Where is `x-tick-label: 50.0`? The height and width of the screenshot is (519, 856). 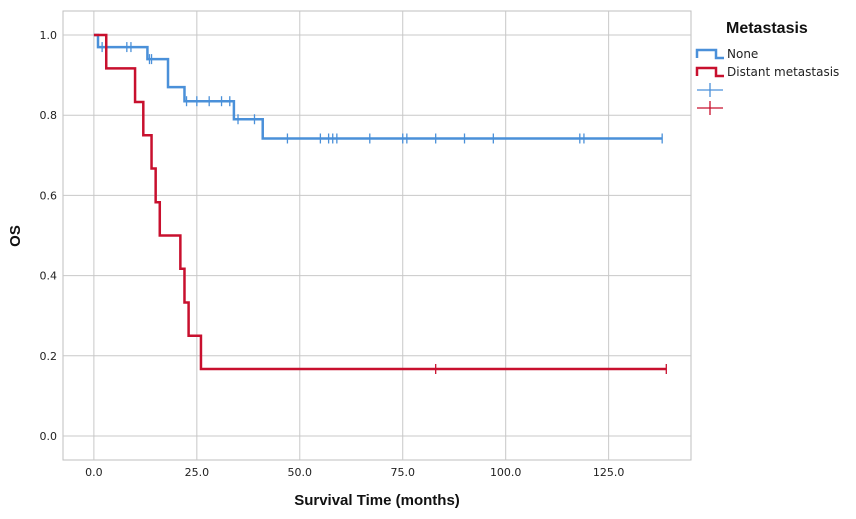
x-tick-label: 50.0 is located at coordinates (300, 472).